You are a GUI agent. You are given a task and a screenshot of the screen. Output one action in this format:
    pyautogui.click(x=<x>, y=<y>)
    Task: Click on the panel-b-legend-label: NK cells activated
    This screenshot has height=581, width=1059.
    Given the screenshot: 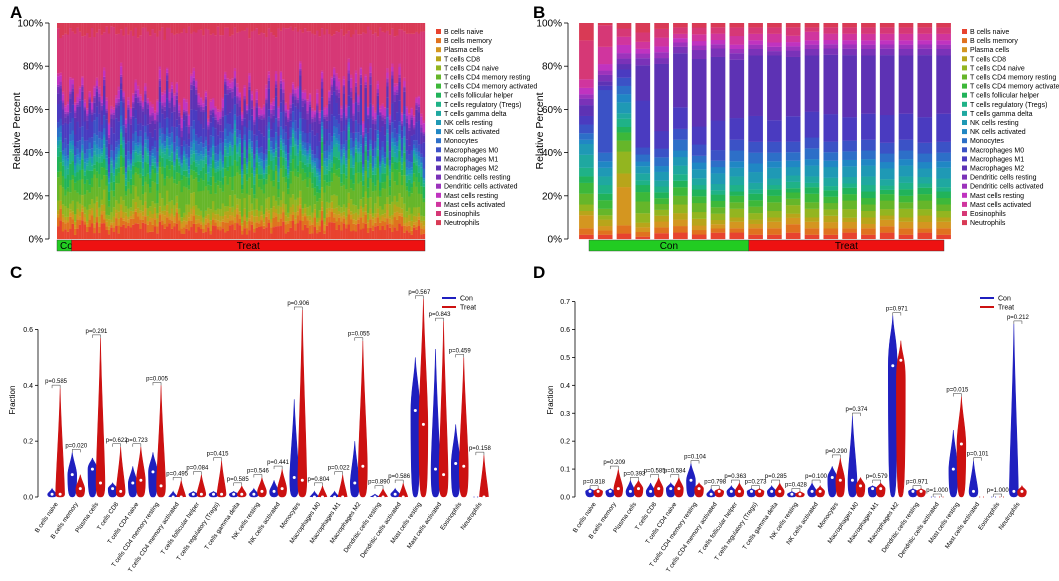 What is the action you would take?
    pyautogui.click(x=998, y=132)
    